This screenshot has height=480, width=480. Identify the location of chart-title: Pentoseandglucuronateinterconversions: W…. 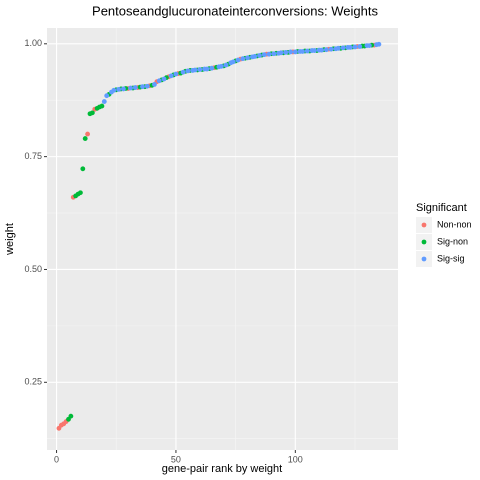
(235, 10).